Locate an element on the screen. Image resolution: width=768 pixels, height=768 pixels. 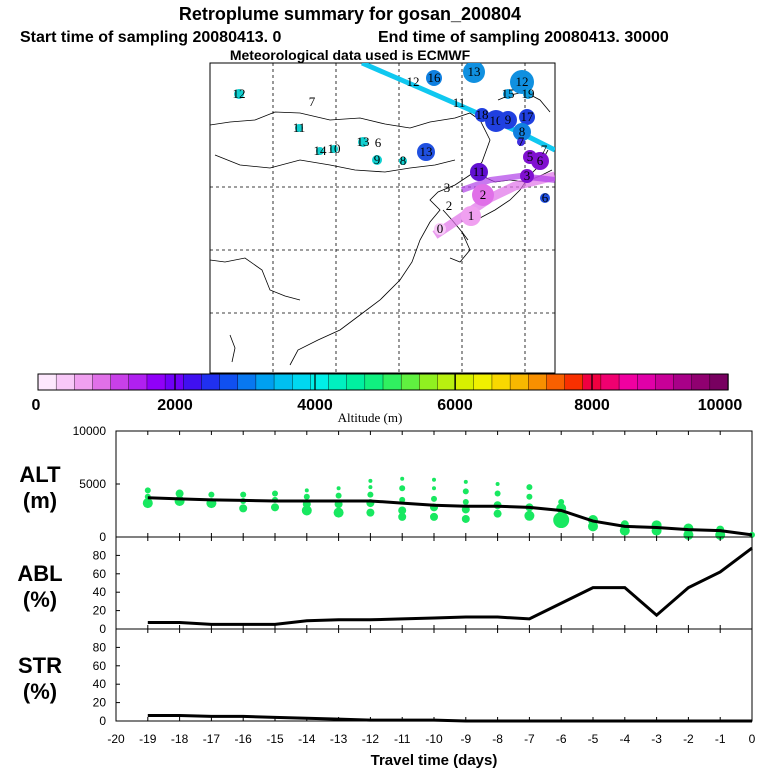
x-tick-label: -20 is located at coordinates (116, 739).